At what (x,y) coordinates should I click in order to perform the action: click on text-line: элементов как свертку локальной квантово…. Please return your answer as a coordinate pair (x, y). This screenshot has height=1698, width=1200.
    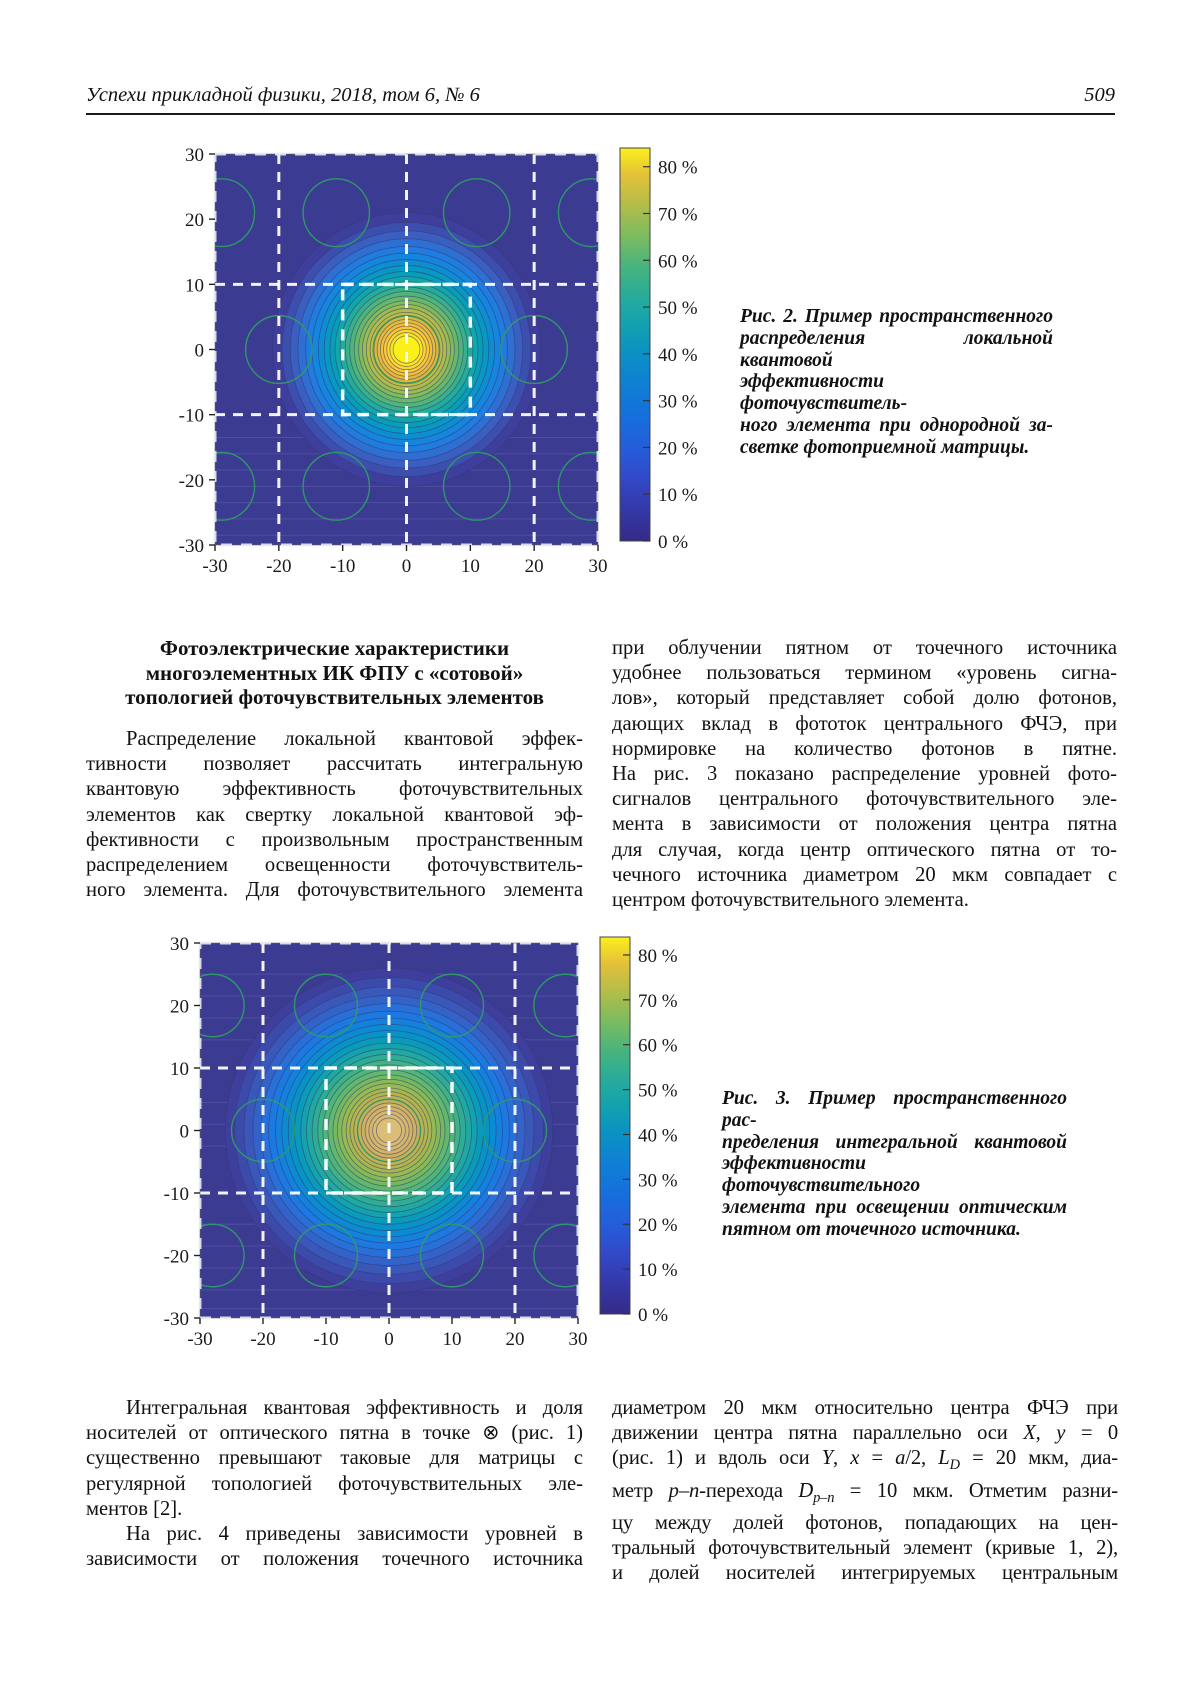
    Looking at the image, I should click on (334, 814).